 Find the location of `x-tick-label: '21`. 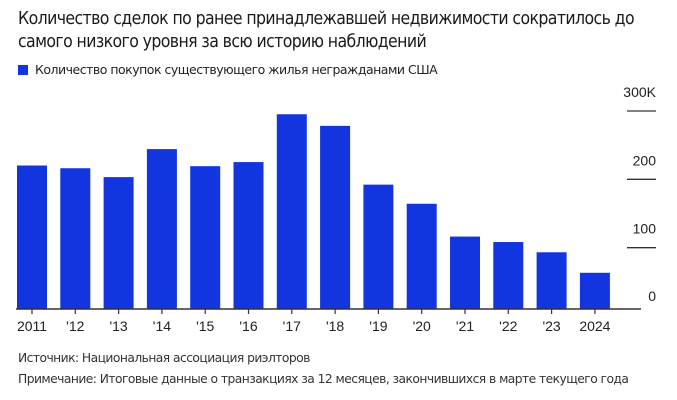

x-tick-label: '21 is located at coordinates (465, 326).